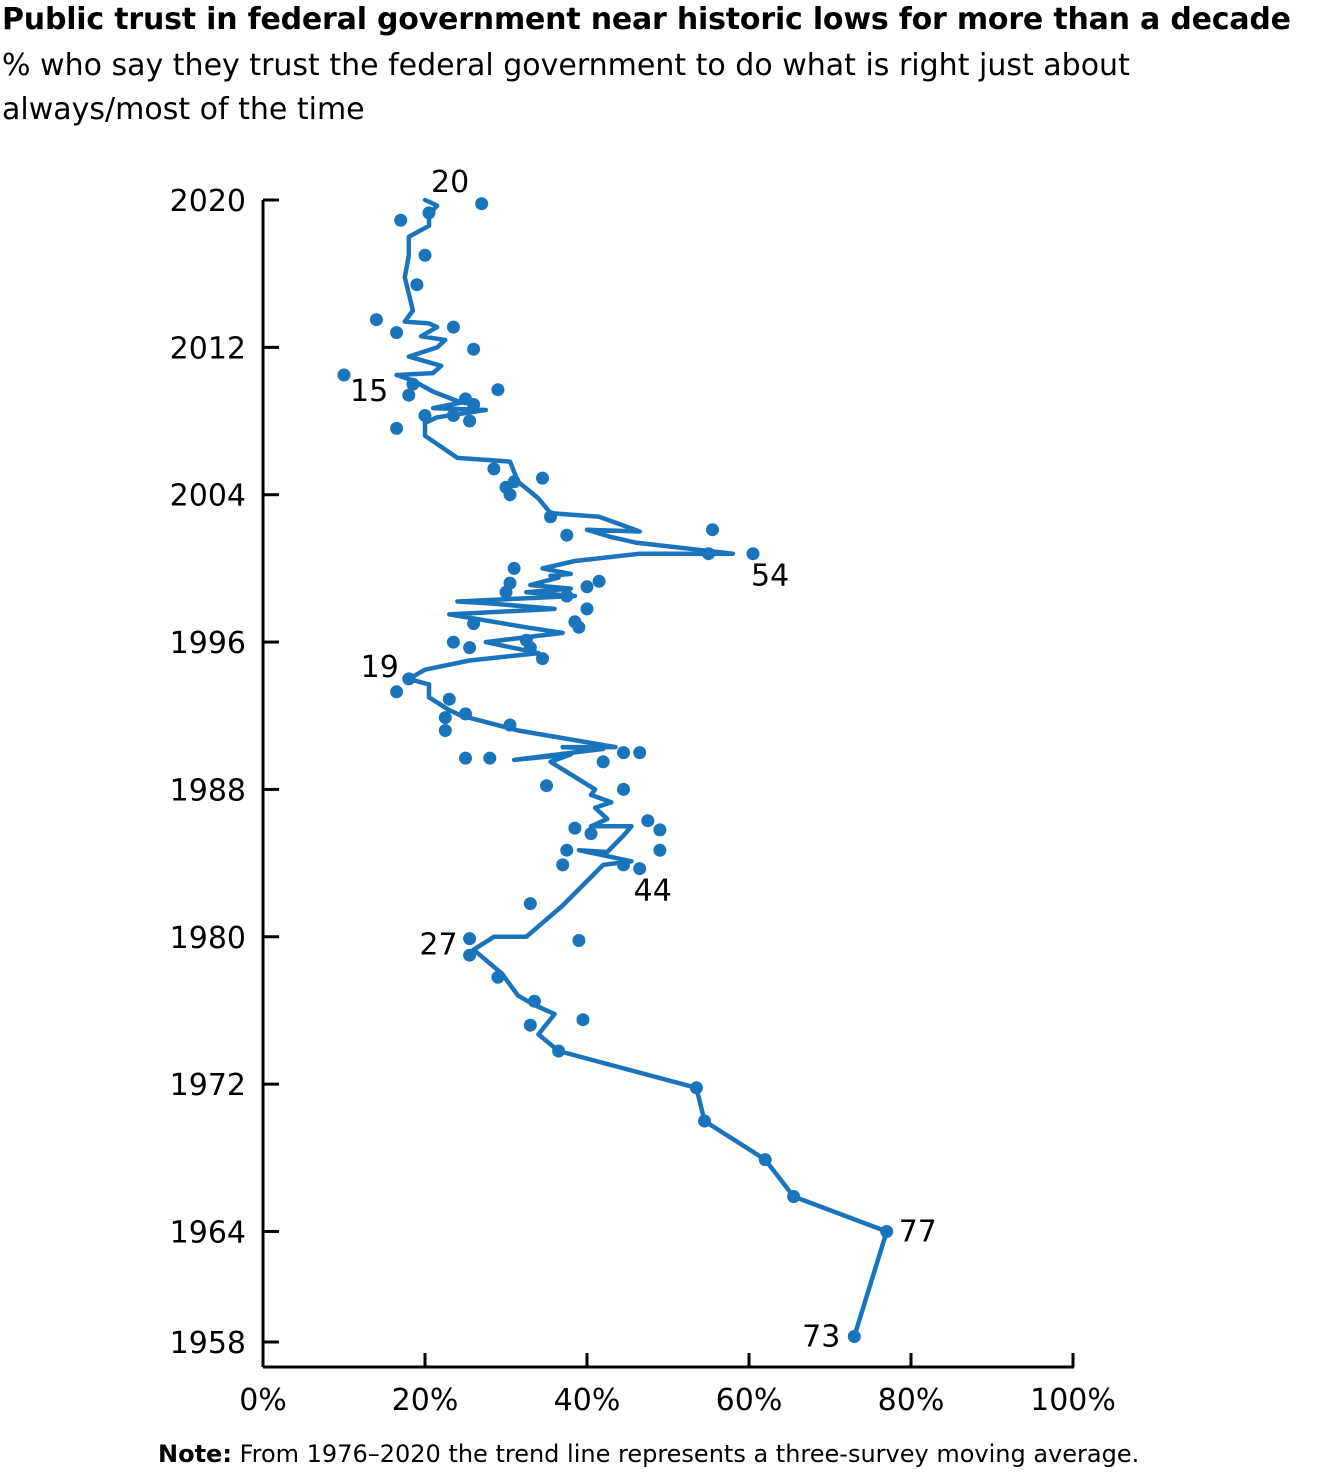  Describe the element at coordinates (263, 1400) in the screenshot. I see `x-tick-label: 0%` at that location.